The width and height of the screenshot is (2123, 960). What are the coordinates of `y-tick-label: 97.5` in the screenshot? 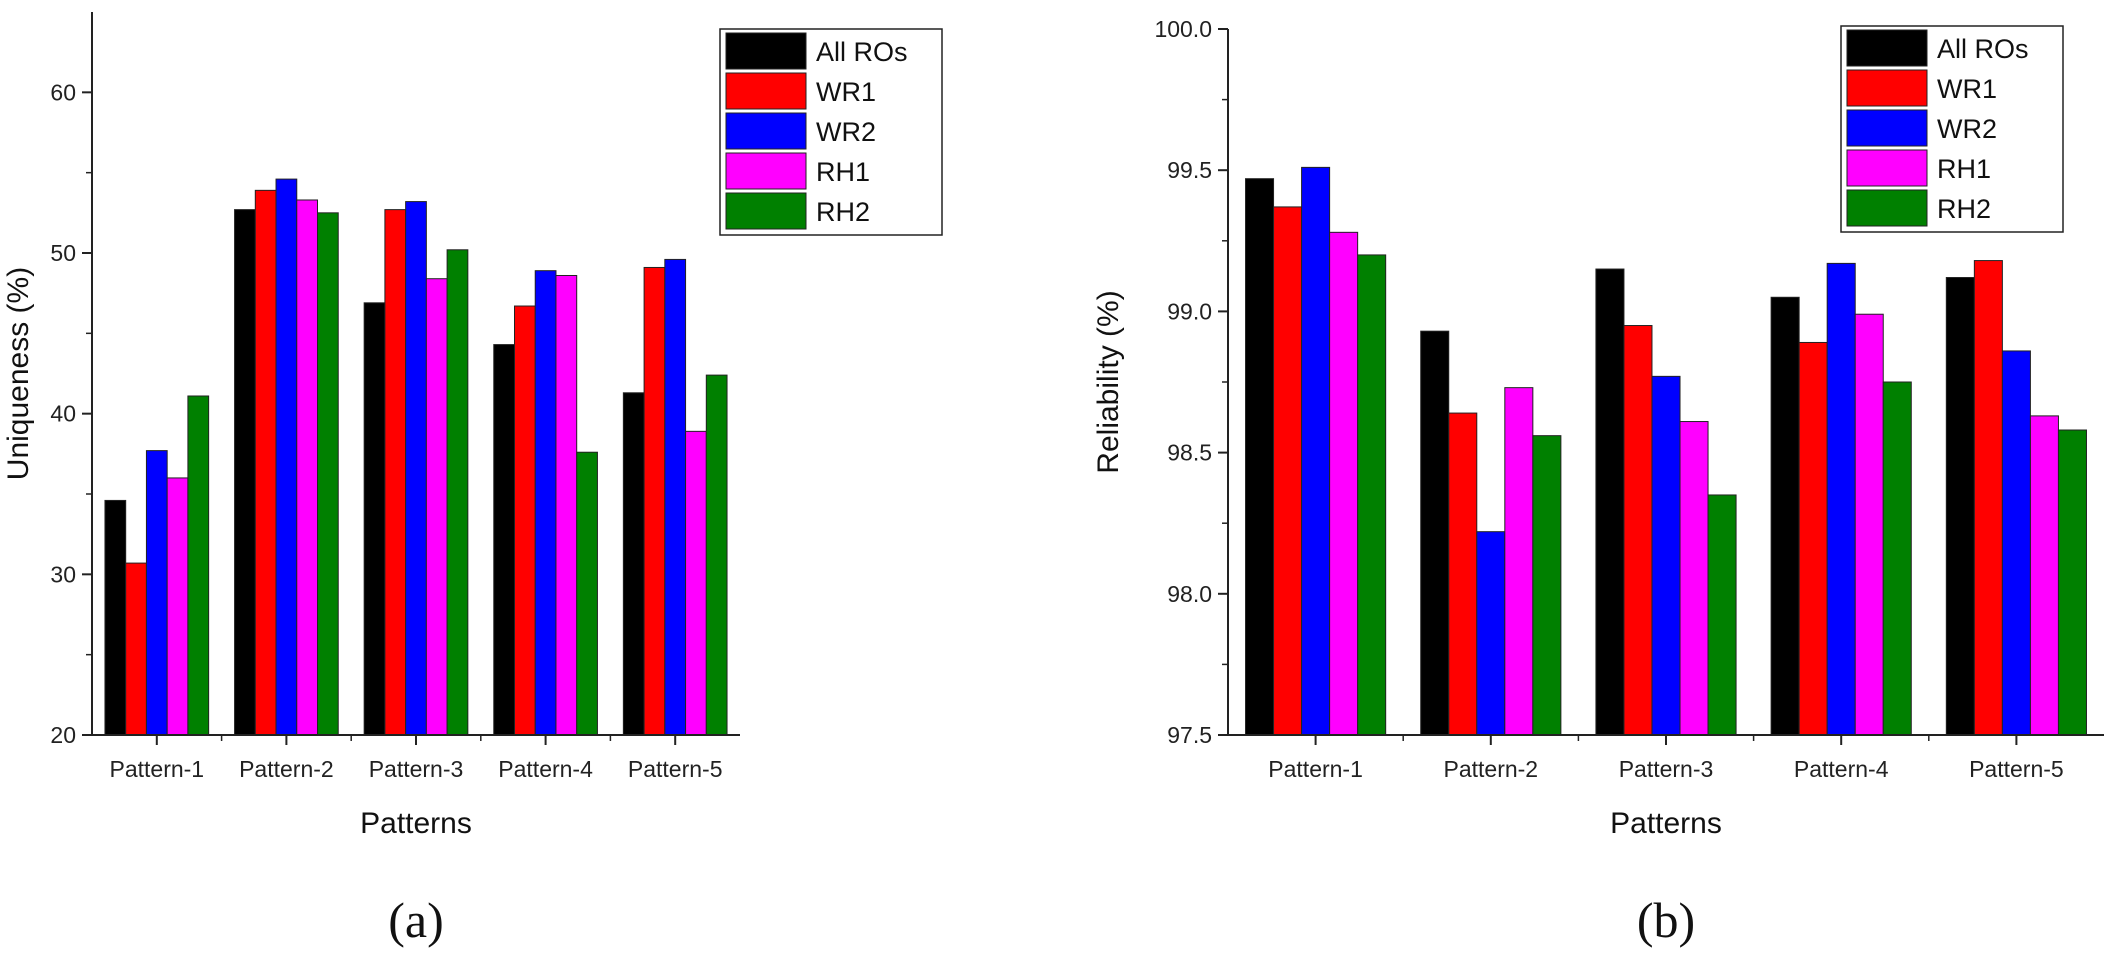 It's located at (1189, 735).